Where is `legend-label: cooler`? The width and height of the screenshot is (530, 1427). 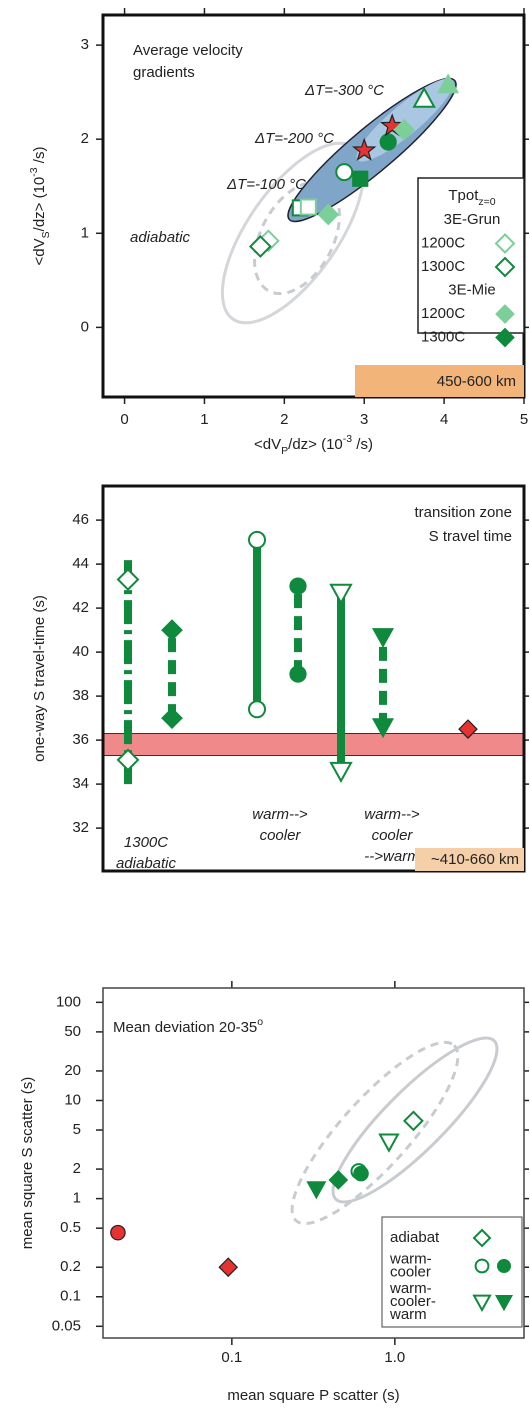 legend-label: cooler is located at coordinates (410, 1271).